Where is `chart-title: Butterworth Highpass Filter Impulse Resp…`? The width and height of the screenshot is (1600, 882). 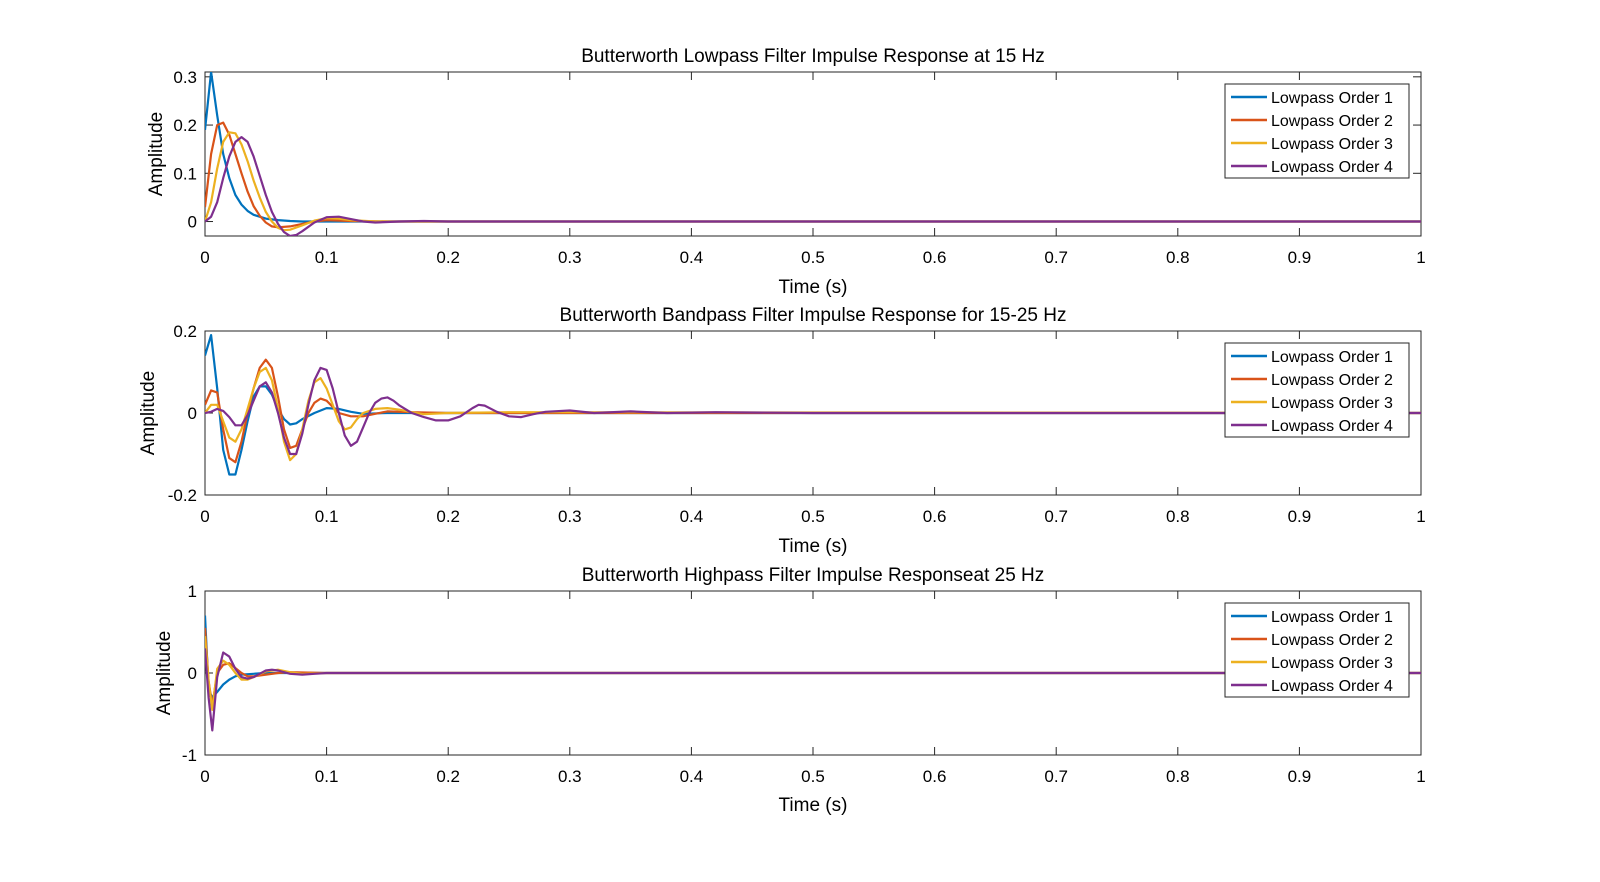 chart-title: Butterworth Highpass Filter Impulse Resp… is located at coordinates (813, 575).